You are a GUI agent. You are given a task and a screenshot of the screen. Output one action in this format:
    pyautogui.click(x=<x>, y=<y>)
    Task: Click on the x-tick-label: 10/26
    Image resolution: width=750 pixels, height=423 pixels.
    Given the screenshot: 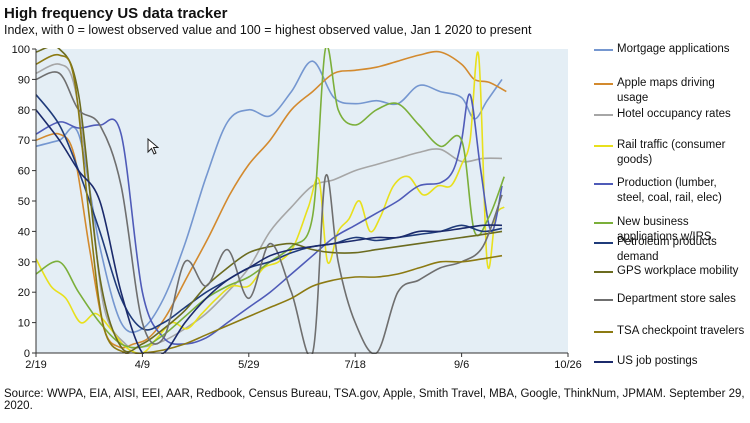 What is the action you would take?
    pyautogui.click(x=568, y=365)
    